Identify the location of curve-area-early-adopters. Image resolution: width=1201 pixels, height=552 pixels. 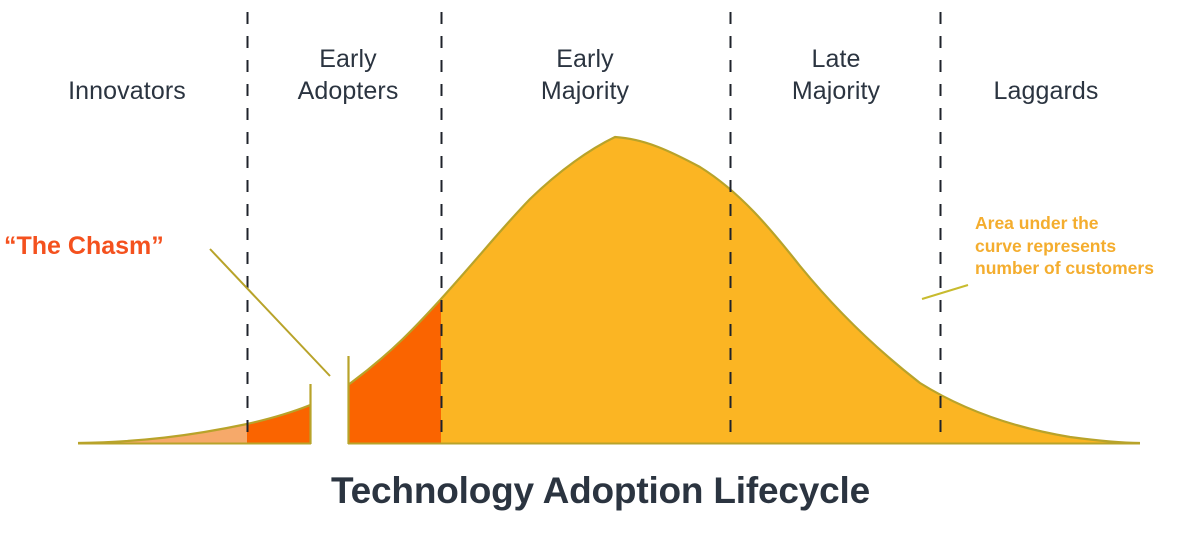
(394, 371).